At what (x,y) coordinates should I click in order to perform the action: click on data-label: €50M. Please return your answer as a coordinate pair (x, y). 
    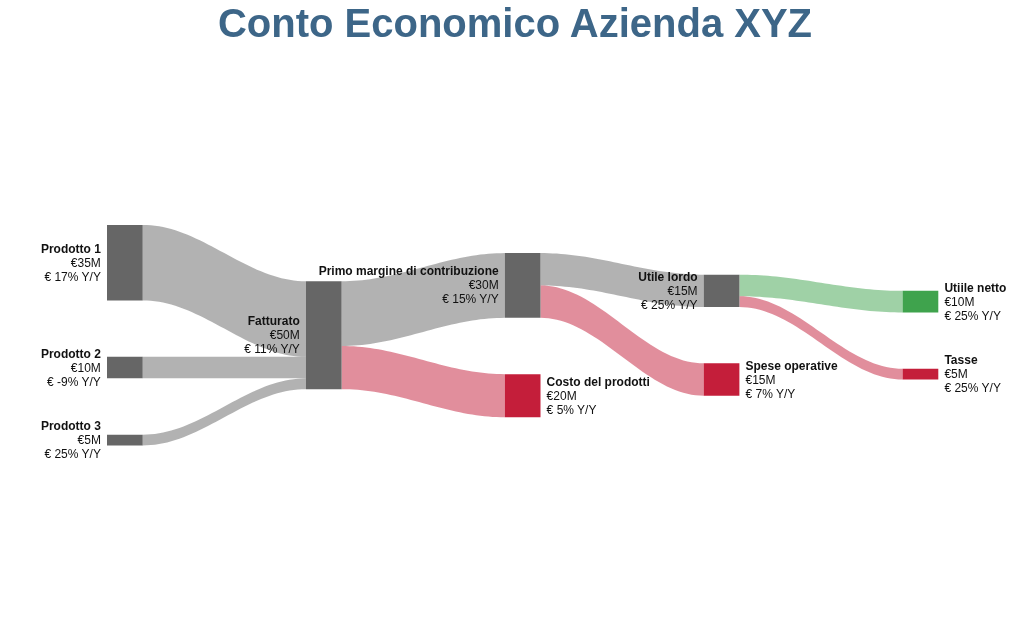
    Looking at the image, I should click on (284, 335).